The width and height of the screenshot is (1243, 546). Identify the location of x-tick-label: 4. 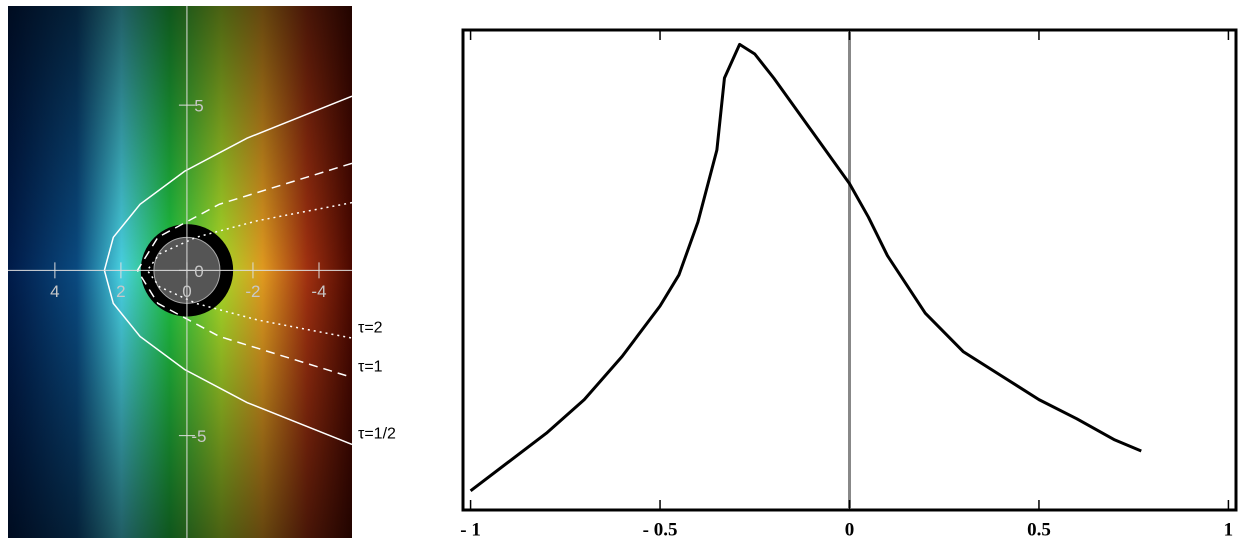
(54, 291).